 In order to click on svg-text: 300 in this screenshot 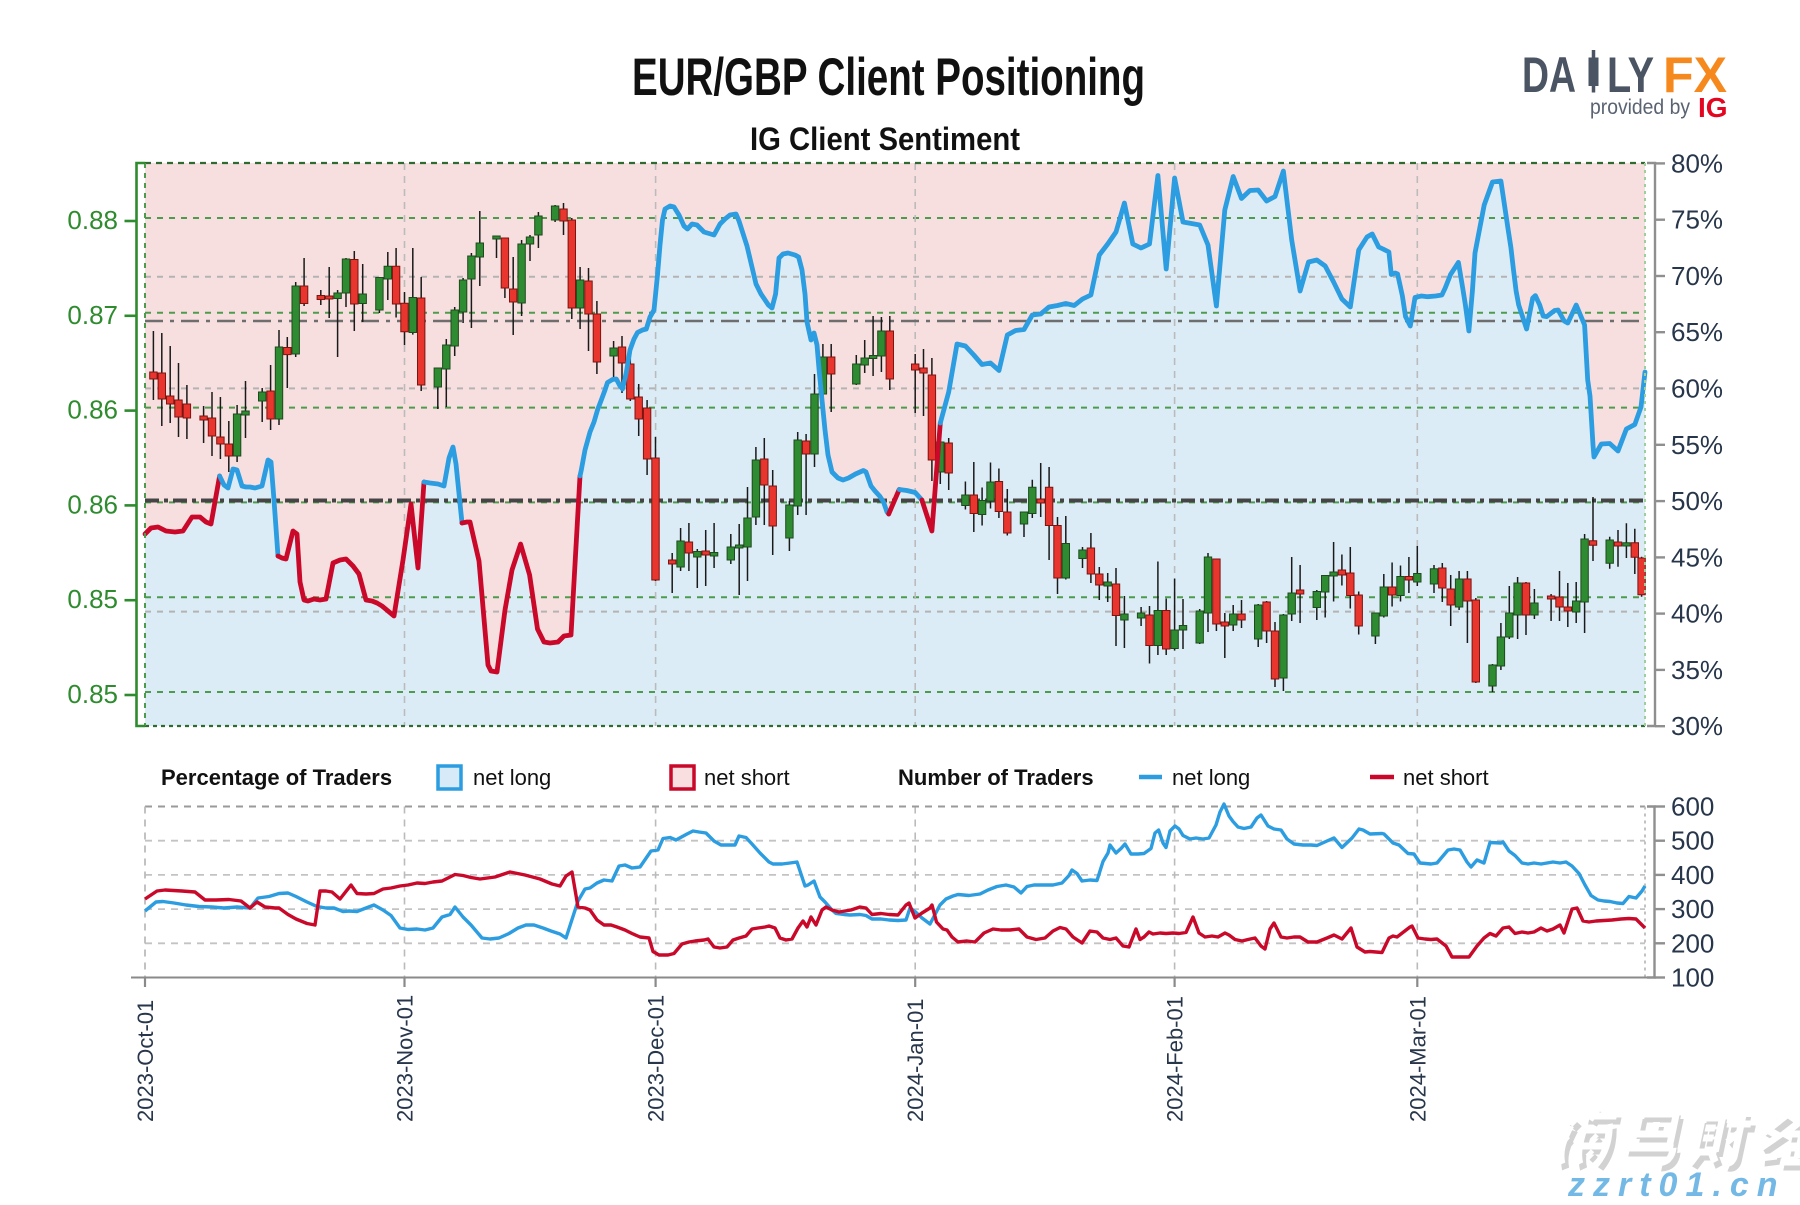, I will do `click(1692, 909)`.